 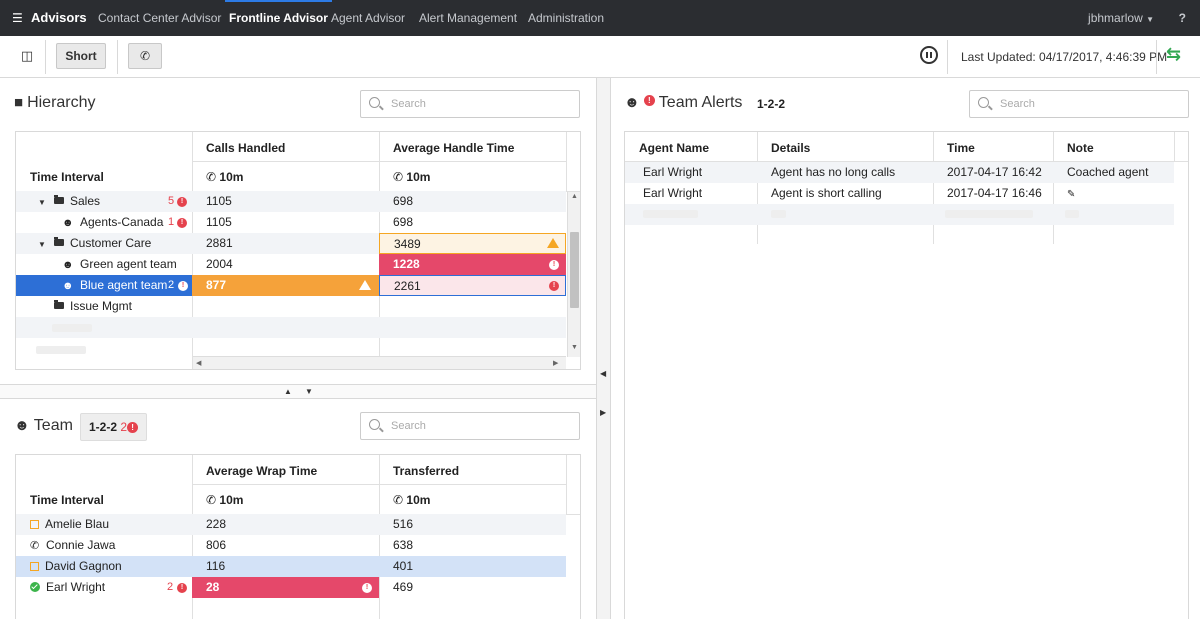 I want to click on nav-contact-center-advisor: Contact Center Advisor, so click(x=160, y=18).